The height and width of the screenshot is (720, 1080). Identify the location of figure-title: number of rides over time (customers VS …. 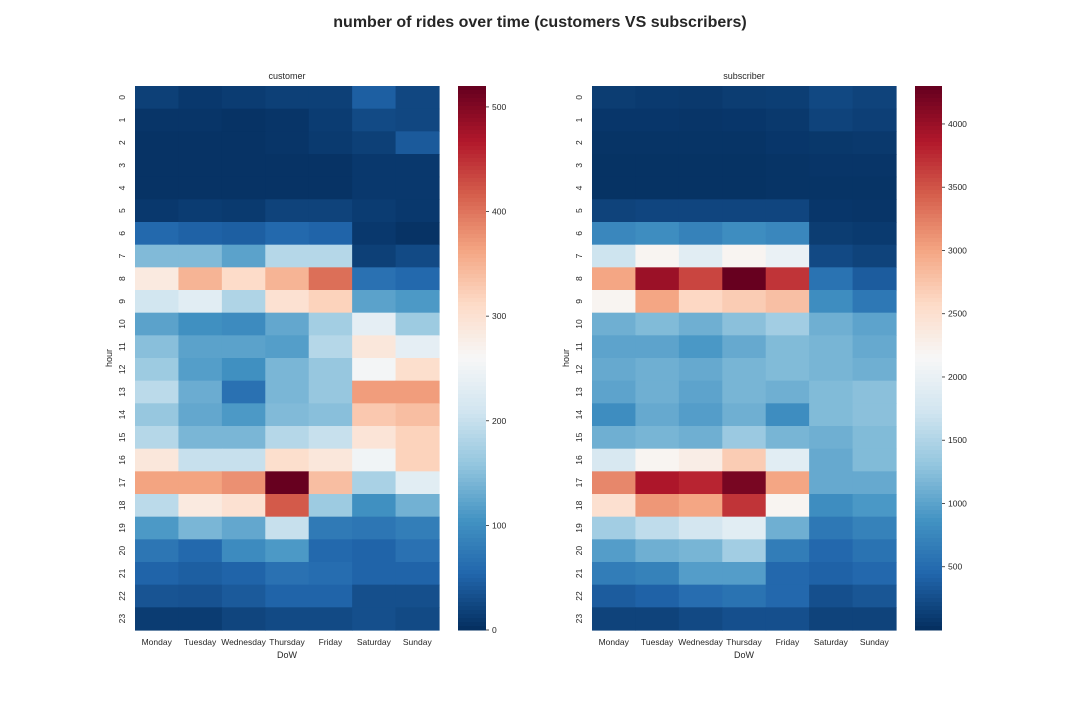
(539, 22).